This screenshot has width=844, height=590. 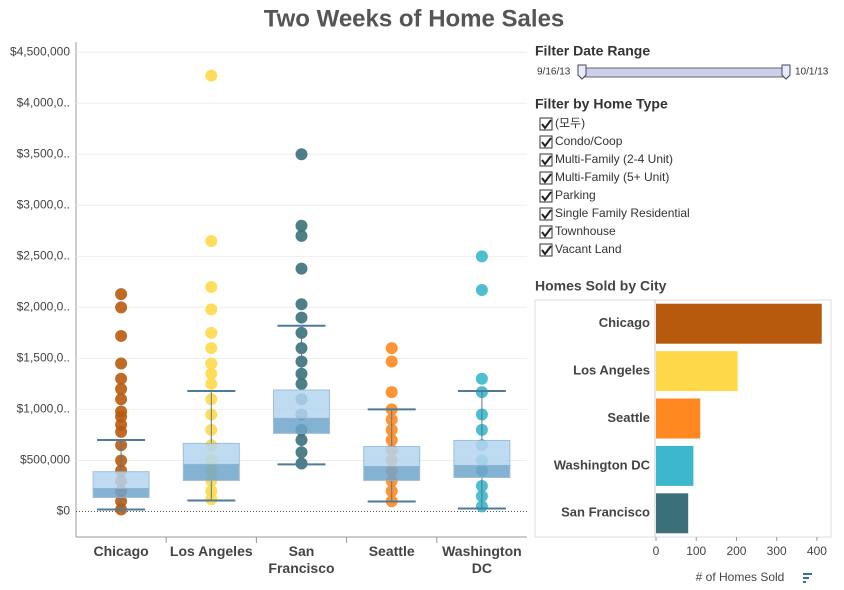 What do you see at coordinates (414, 18) in the screenshot?
I see `dashboard-title: Two Weeks of Home Sales` at bounding box center [414, 18].